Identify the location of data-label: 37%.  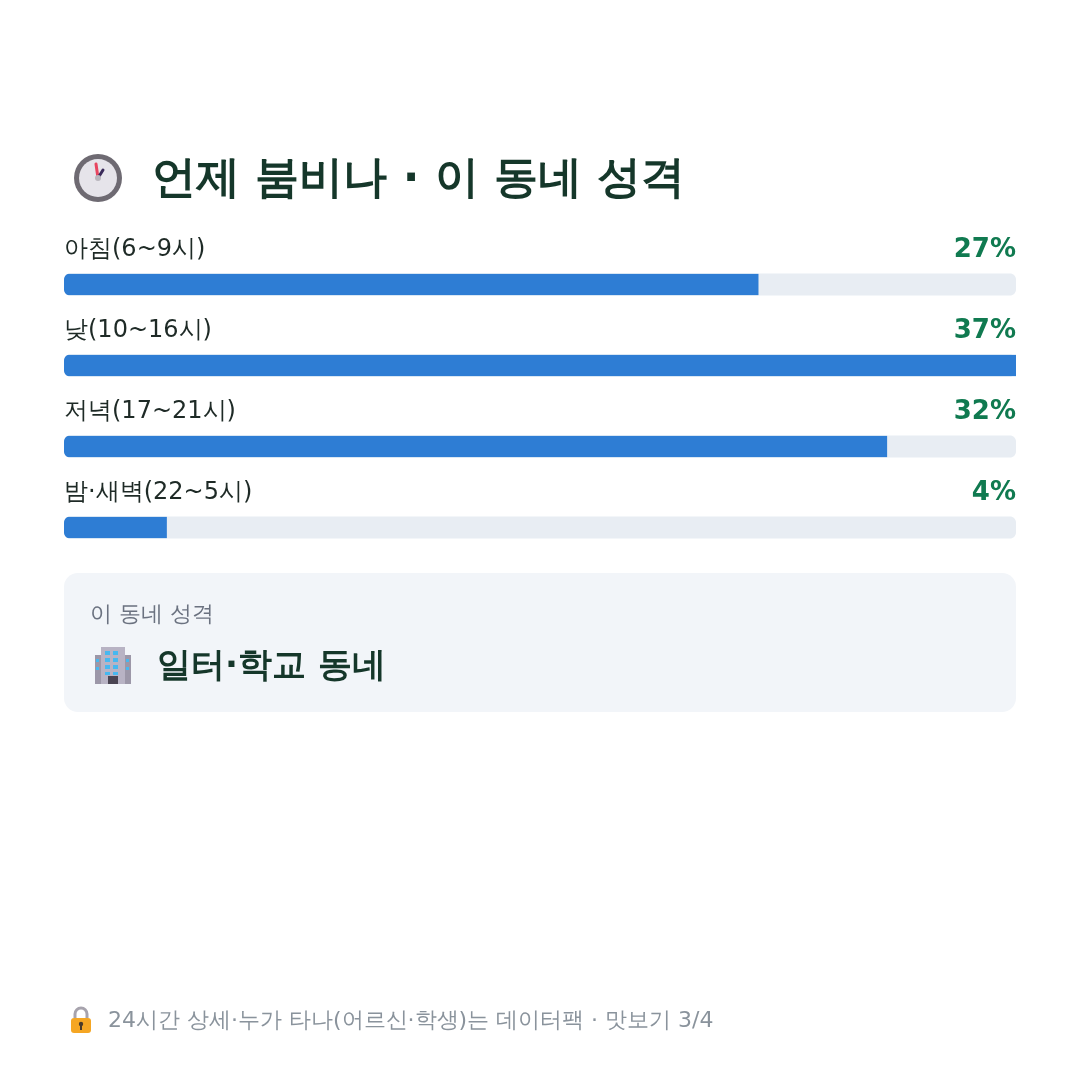
(984, 328).